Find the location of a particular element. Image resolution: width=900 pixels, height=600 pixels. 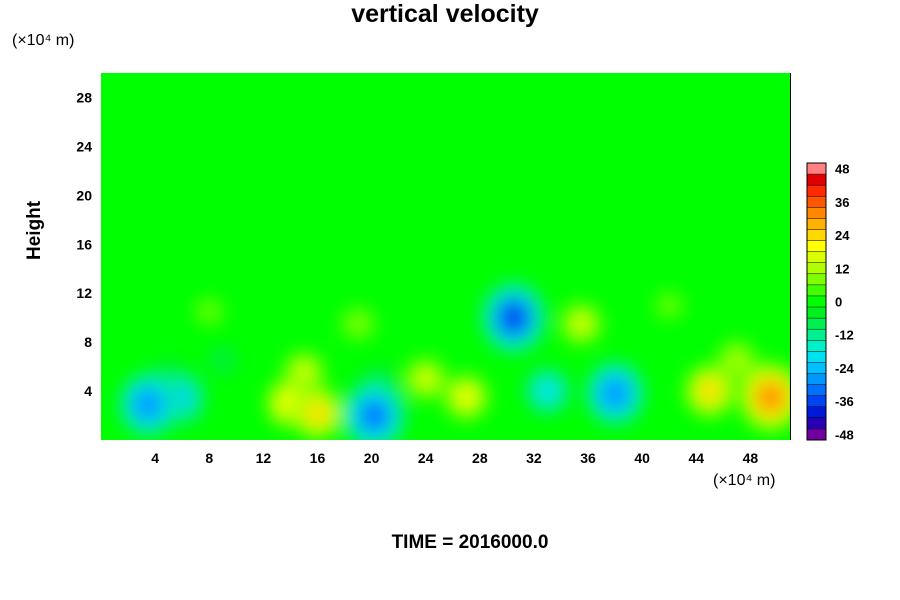

y-axis-ticks: 4 8 12 16 20 24 28 is located at coordinates (84, 244).